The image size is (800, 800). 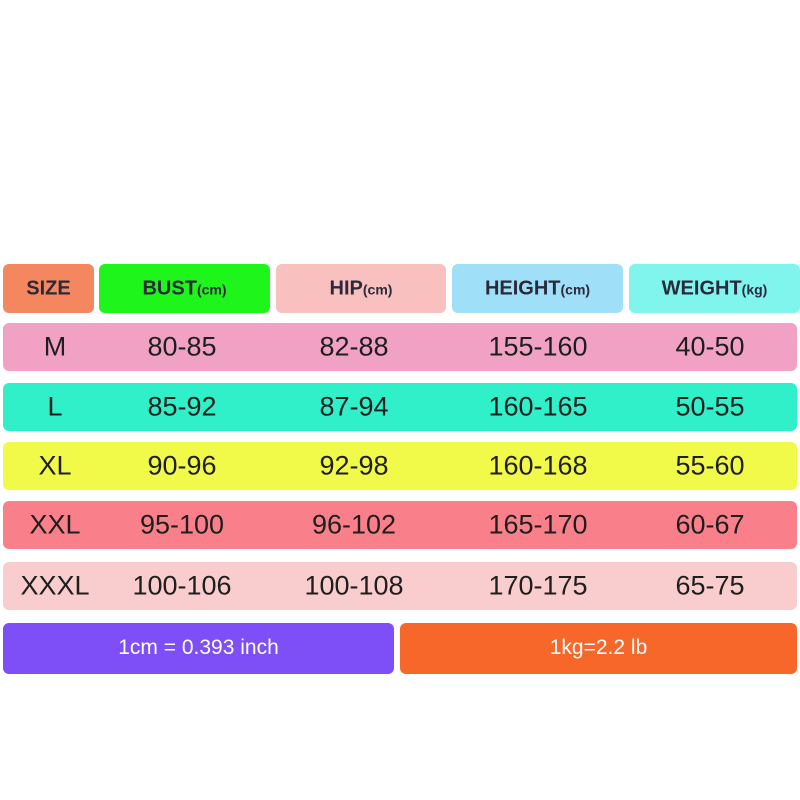 What do you see at coordinates (182, 524) in the screenshot?
I see `measurement: 95-100` at bounding box center [182, 524].